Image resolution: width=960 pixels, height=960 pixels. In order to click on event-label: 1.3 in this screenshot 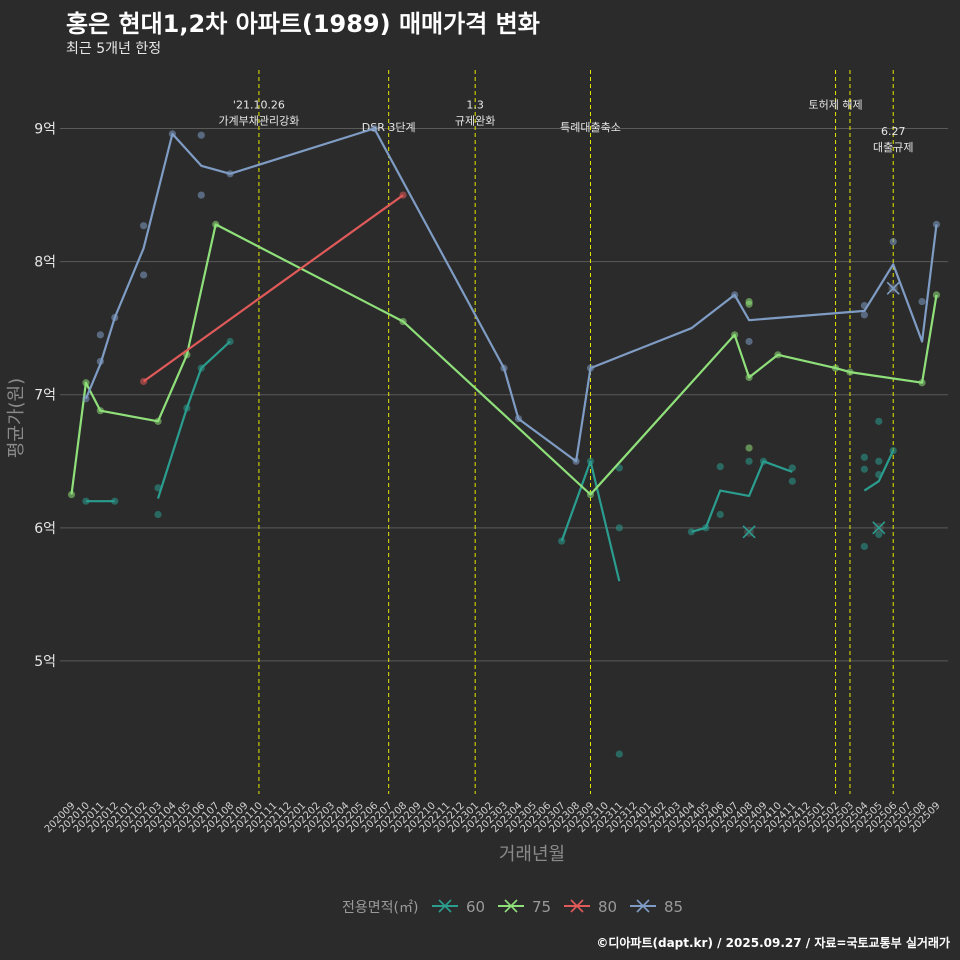, I will do `click(475, 105)`.